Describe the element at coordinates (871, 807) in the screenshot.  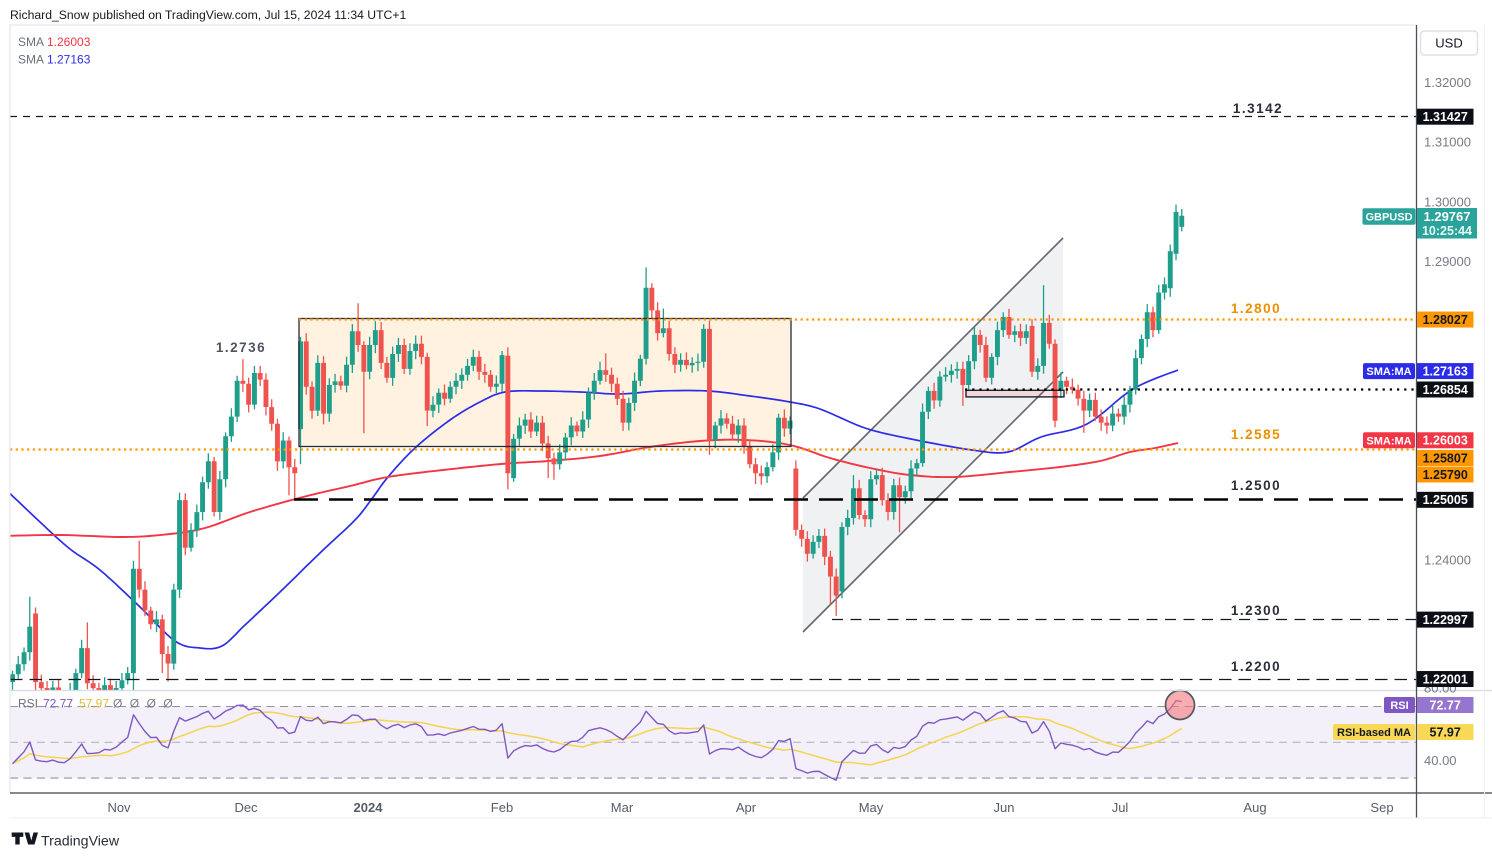
I see `svg-text: May` at that location.